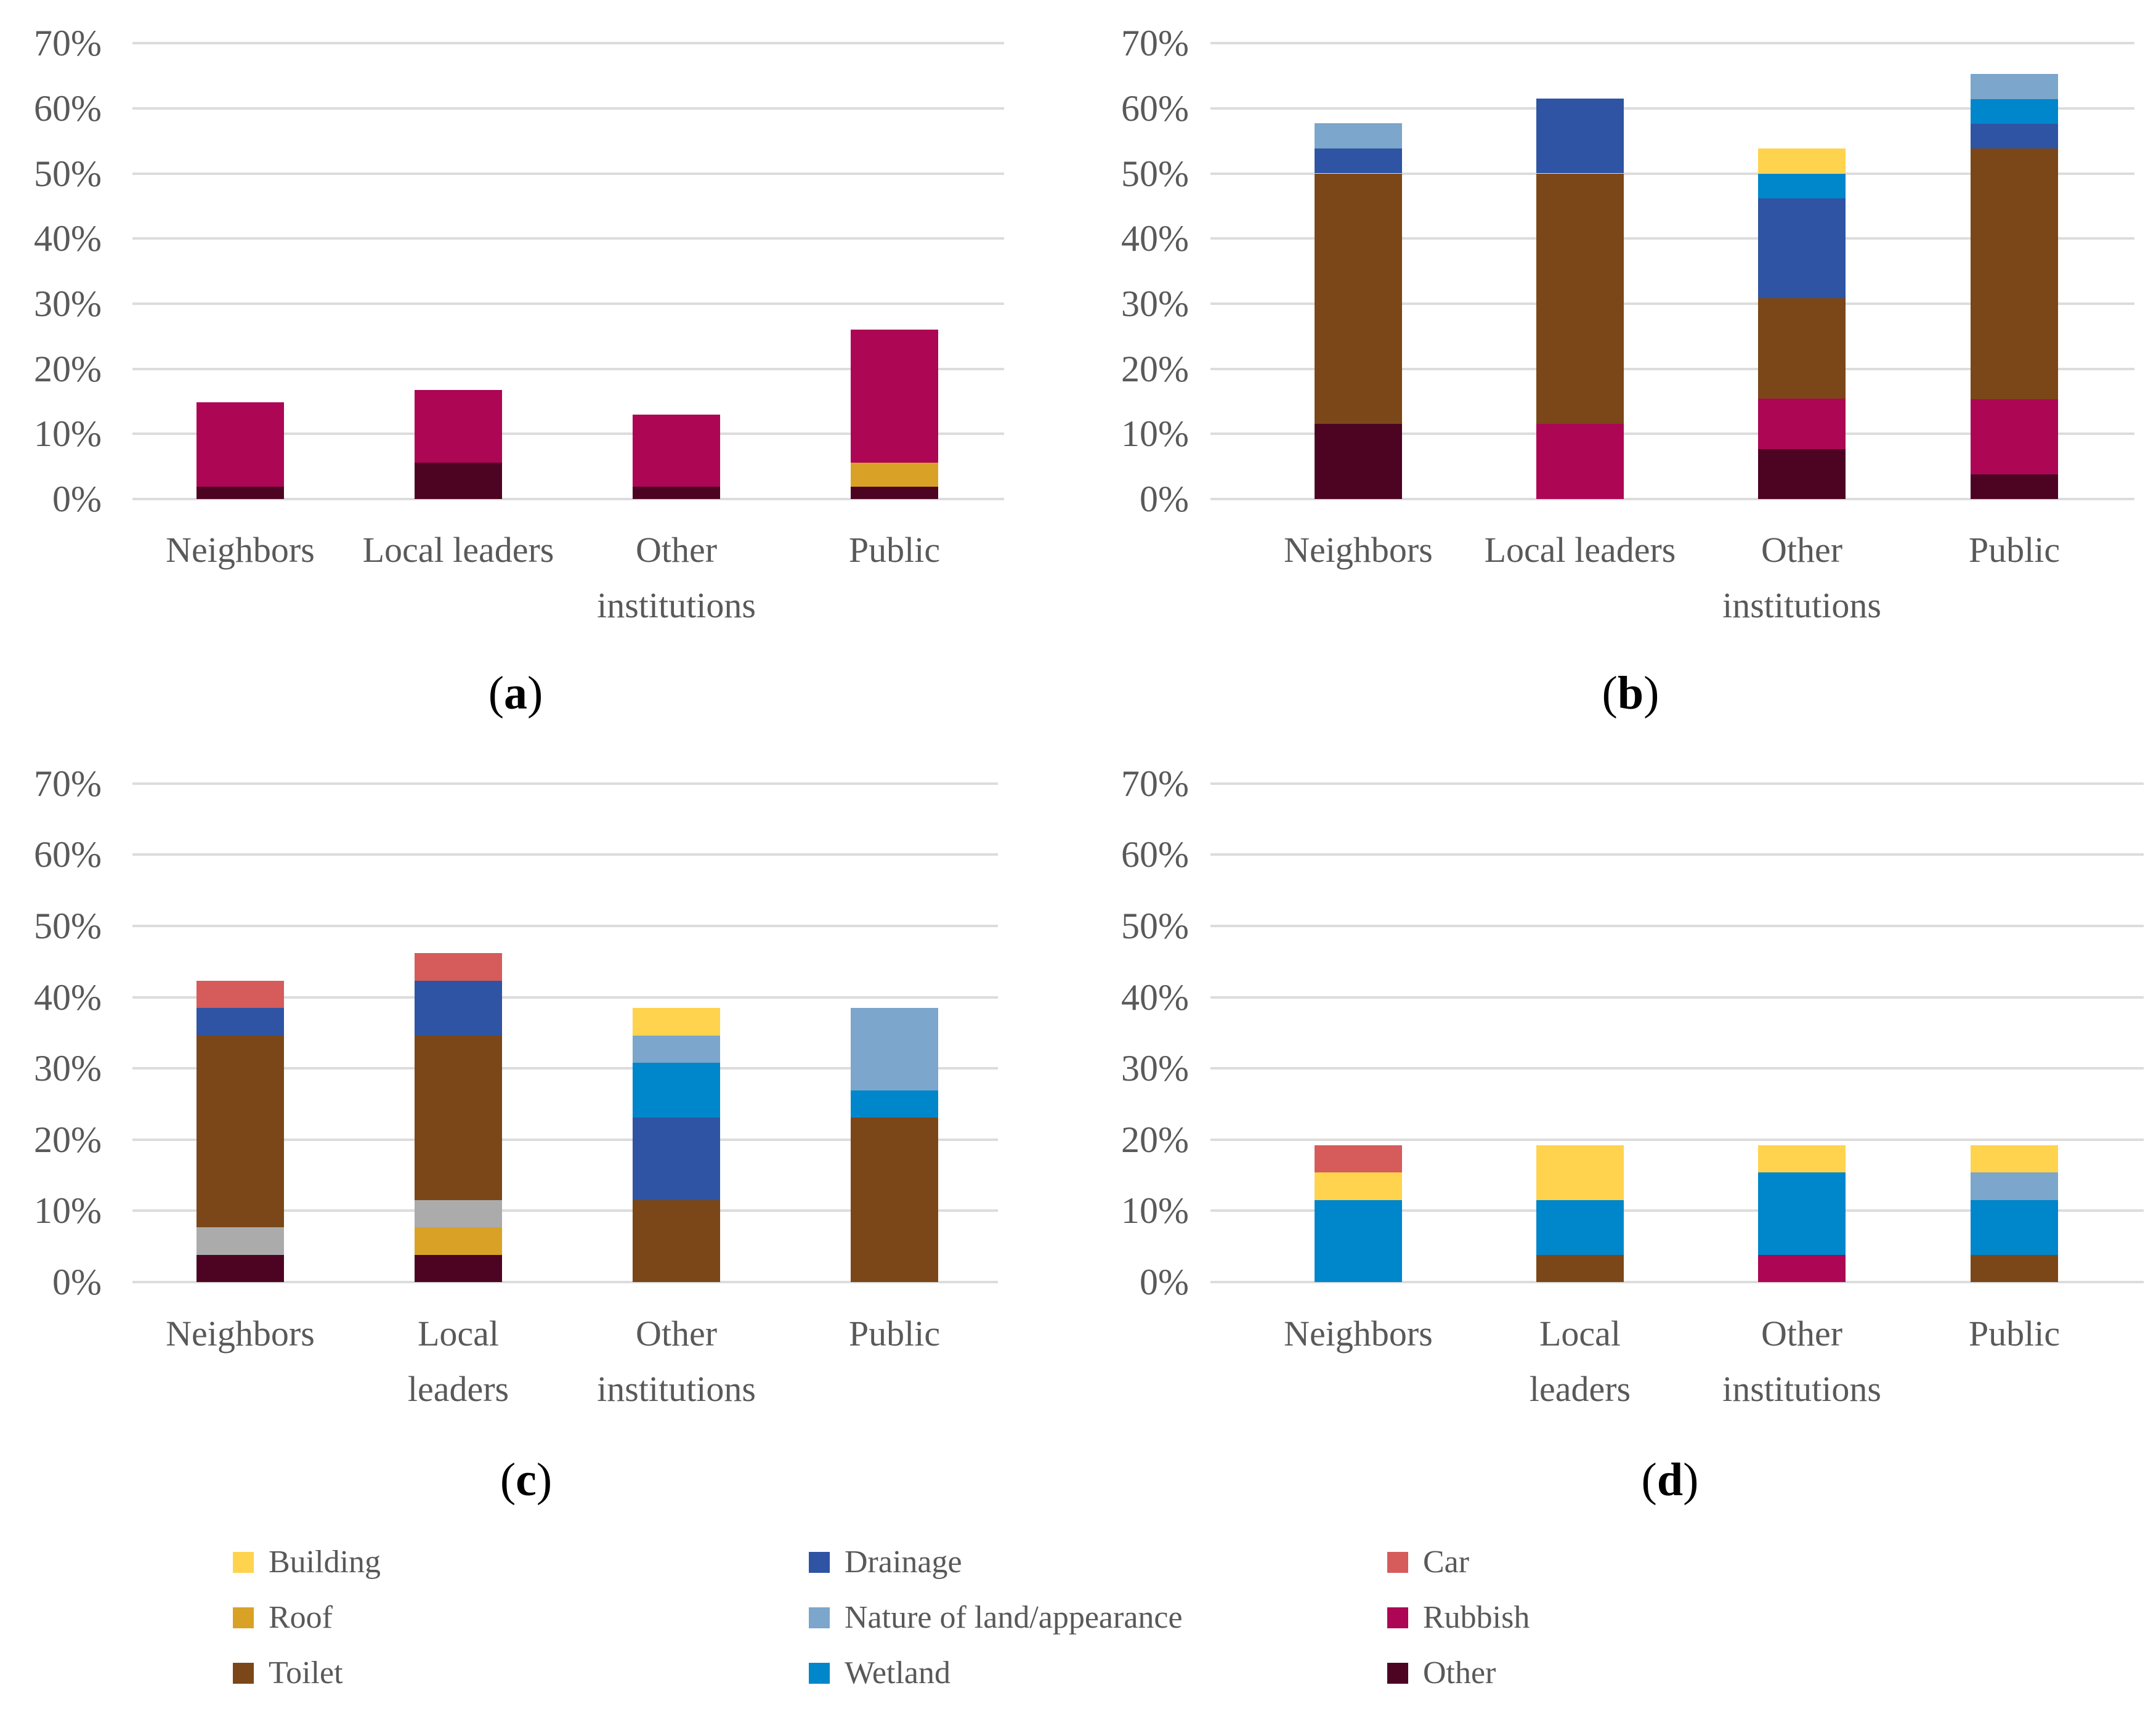 The image size is (2156, 1709). What do you see at coordinates (1802, 186) in the screenshot?
I see `bar-segment-other-institutions-wetland` at bounding box center [1802, 186].